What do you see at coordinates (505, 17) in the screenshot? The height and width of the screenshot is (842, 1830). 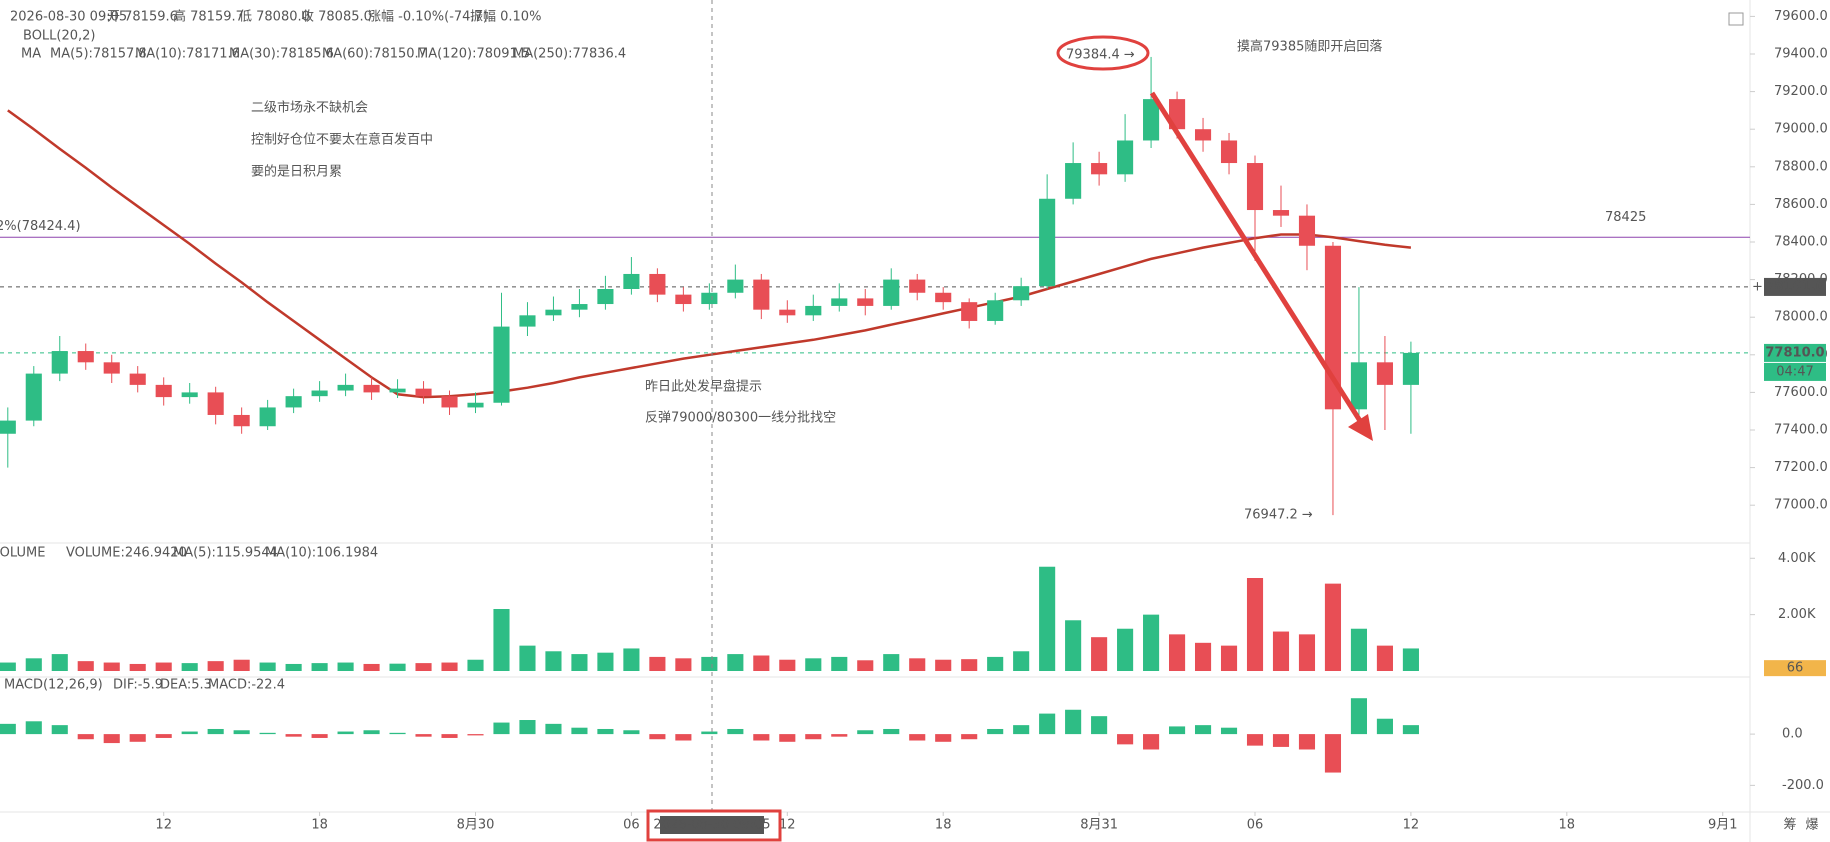 I see `legend-text: 振幅 0.10%` at bounding box center [505, 17].